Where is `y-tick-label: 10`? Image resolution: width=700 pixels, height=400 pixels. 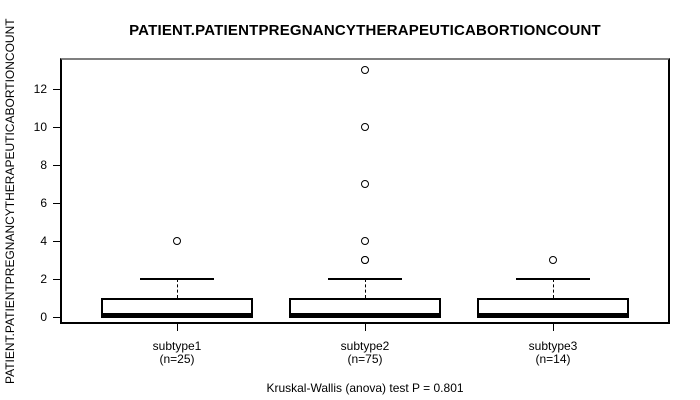
y-tick-label: 10 is located at coordinates (40, 127).